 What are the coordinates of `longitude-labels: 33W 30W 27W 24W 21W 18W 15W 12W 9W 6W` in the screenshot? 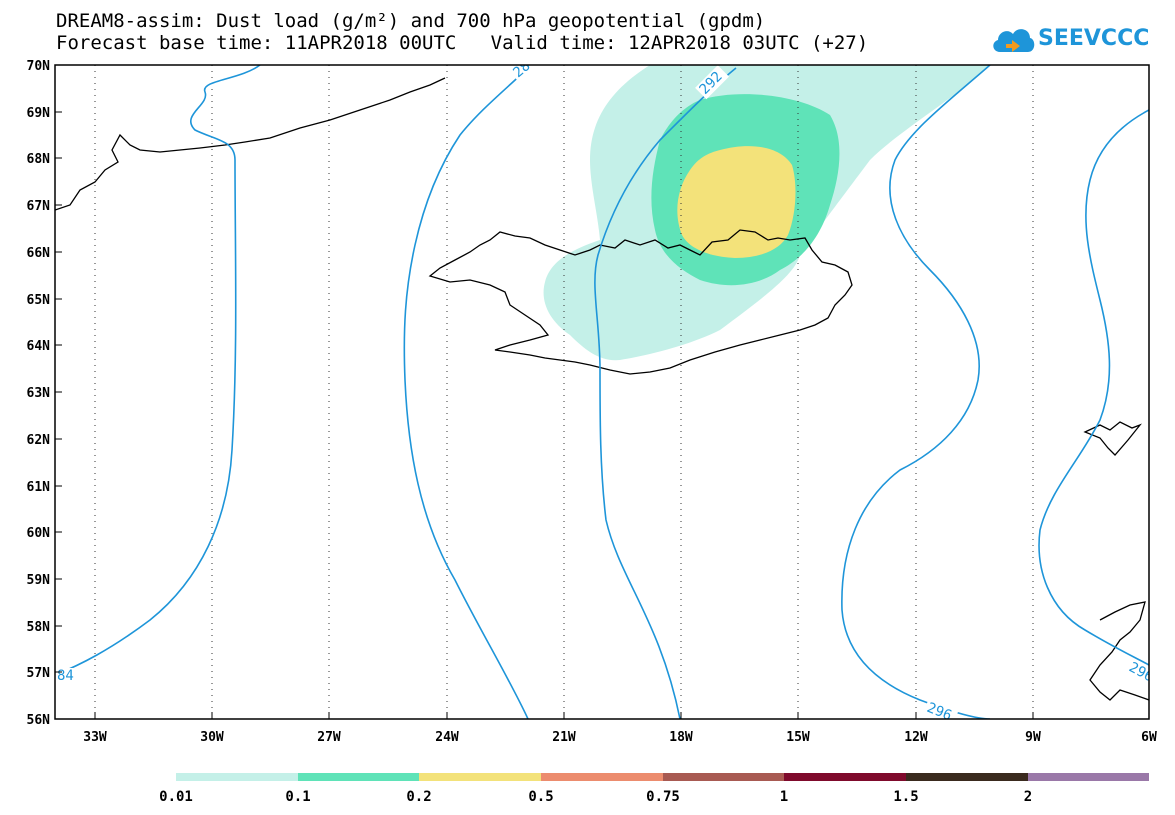 It's located at (620, 737).